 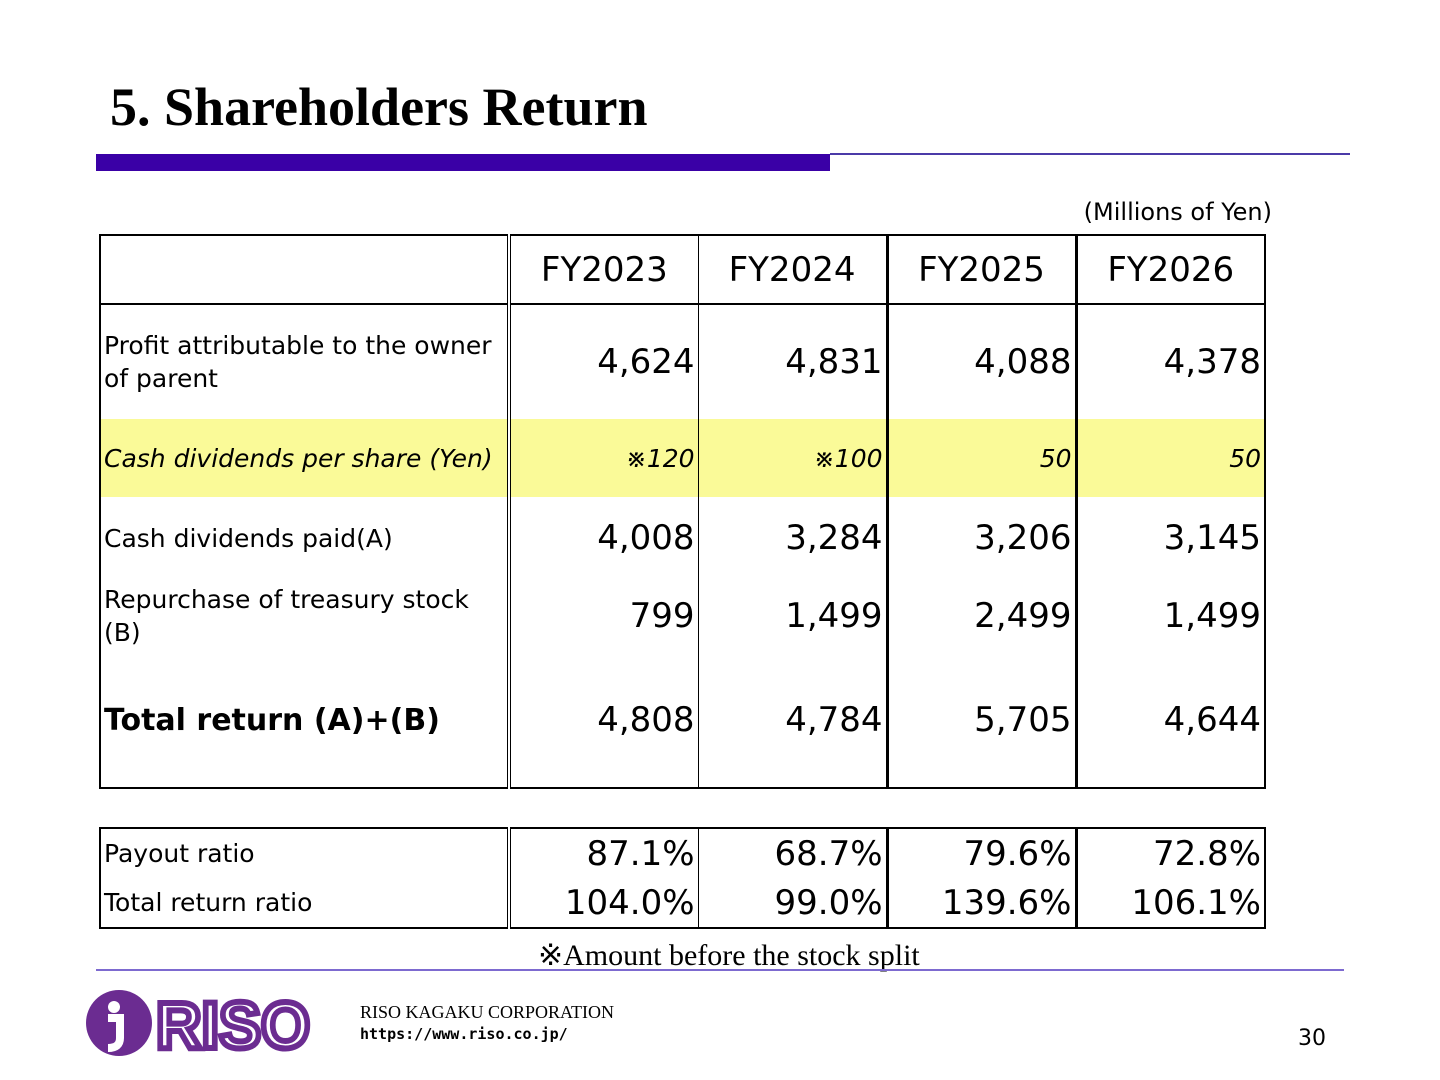 I want to click on column-header: FY2024, so click(x=793, y=270).